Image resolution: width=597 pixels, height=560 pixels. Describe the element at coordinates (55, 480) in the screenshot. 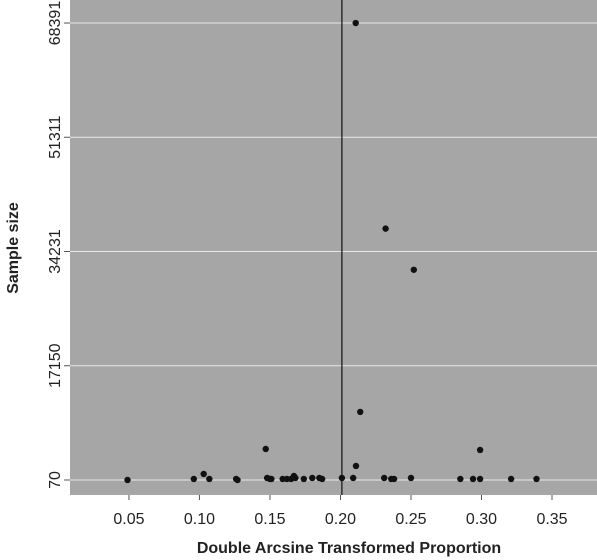

I see `y-tick-label: 70` at that location.